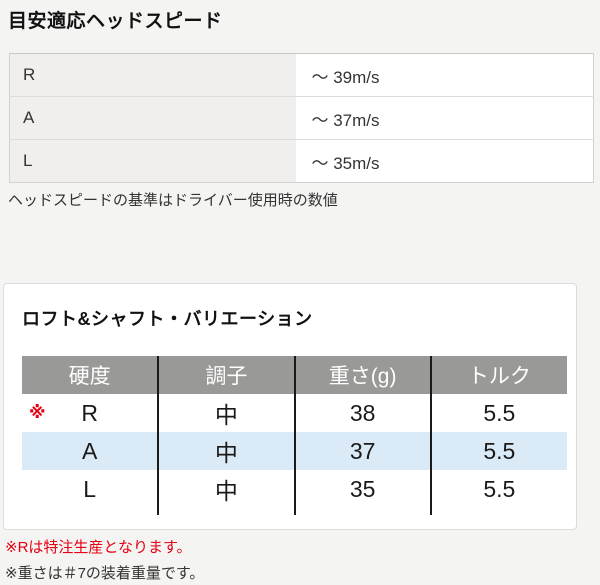 The image size is (600, 585). What do you see at coordinates (90, 488) in the screenshot?
I see `cell-hardness-l: L` at bounding box center [90, 488].